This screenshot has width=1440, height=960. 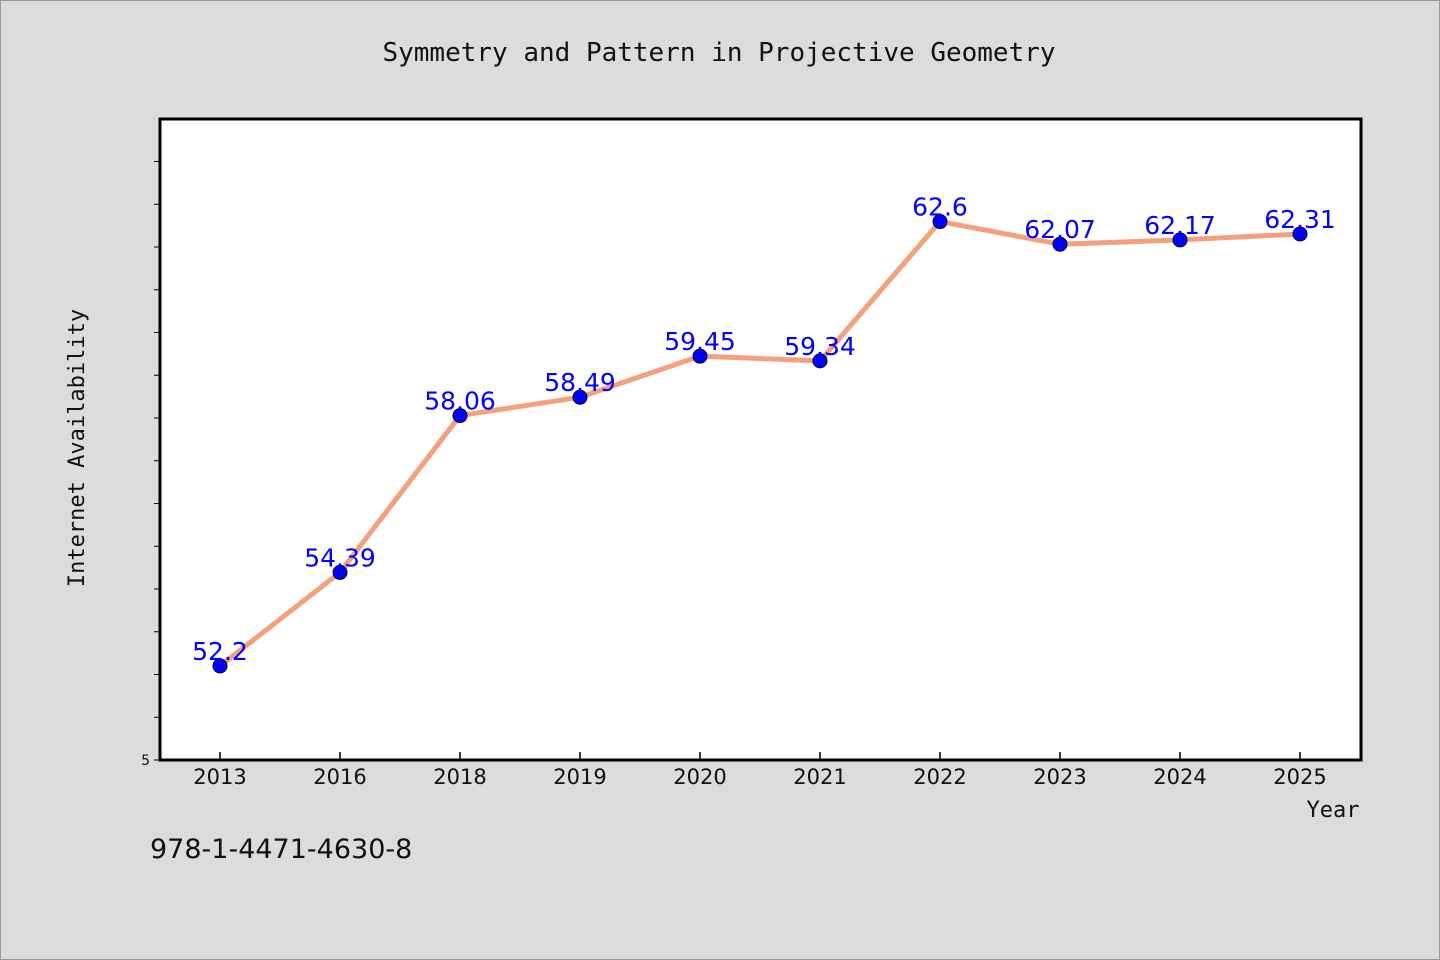 I want to click on x-tick-label: 2025, so click(x=1299, y=777).